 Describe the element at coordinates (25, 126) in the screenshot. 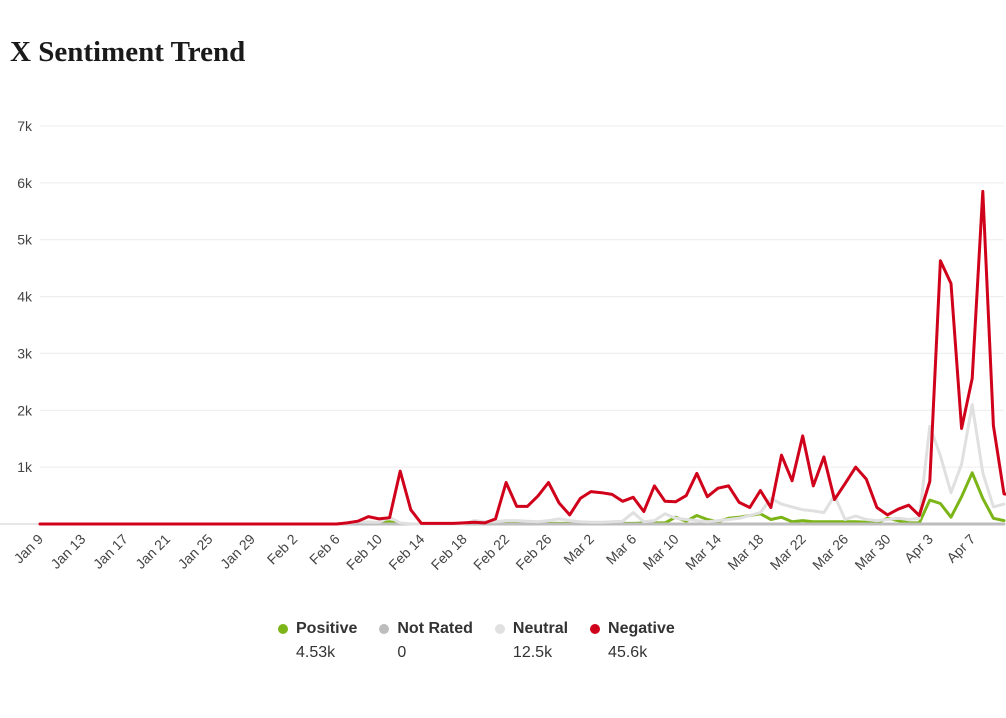

I see `y-tick-label: 7k` at that location.